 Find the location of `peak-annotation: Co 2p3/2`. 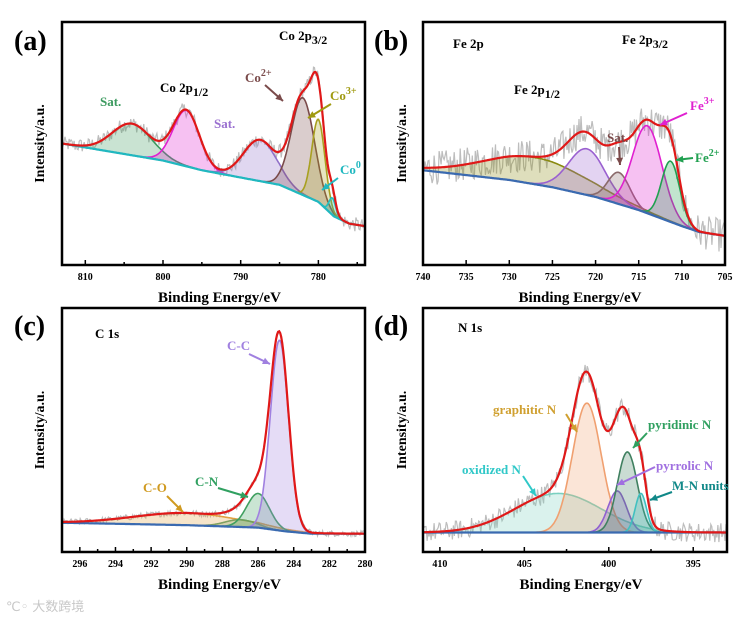

peak-annotation: Co 2p3/2 is located at coordinates (303, 37).